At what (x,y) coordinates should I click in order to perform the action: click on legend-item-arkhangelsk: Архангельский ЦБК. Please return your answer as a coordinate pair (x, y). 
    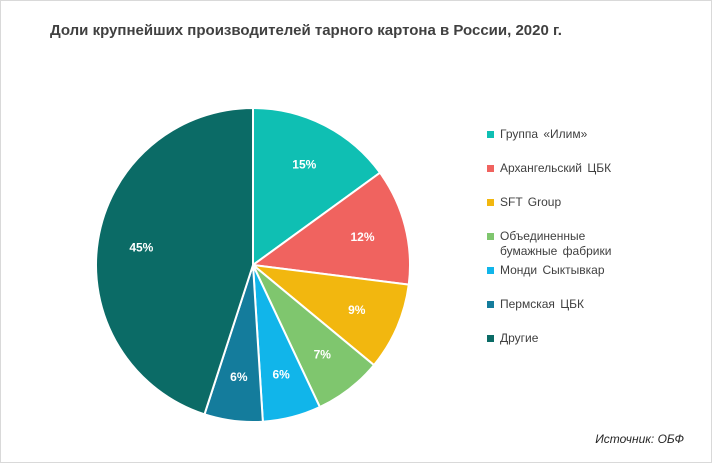
    Looking at the image, I should click on (549, 168).